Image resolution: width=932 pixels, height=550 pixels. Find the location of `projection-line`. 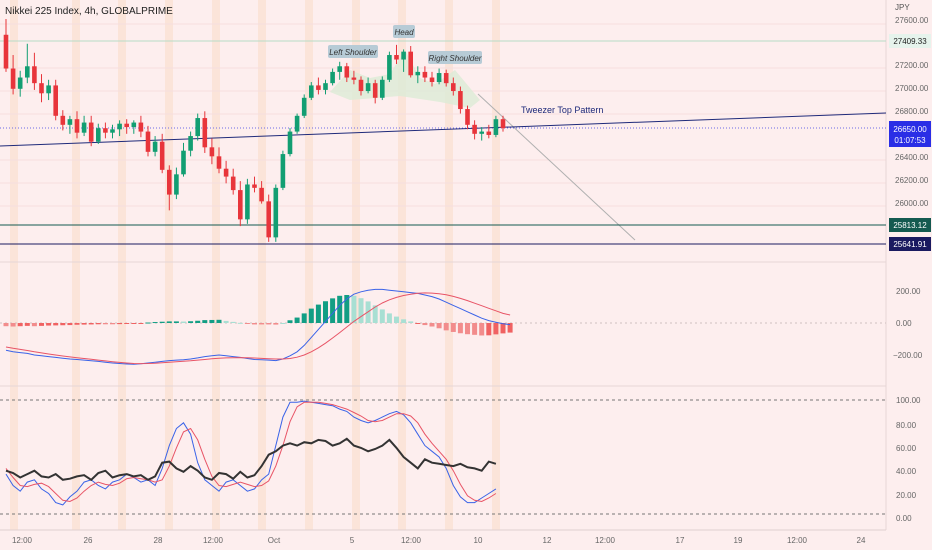

projection-line is located at coordinates (556, 167).